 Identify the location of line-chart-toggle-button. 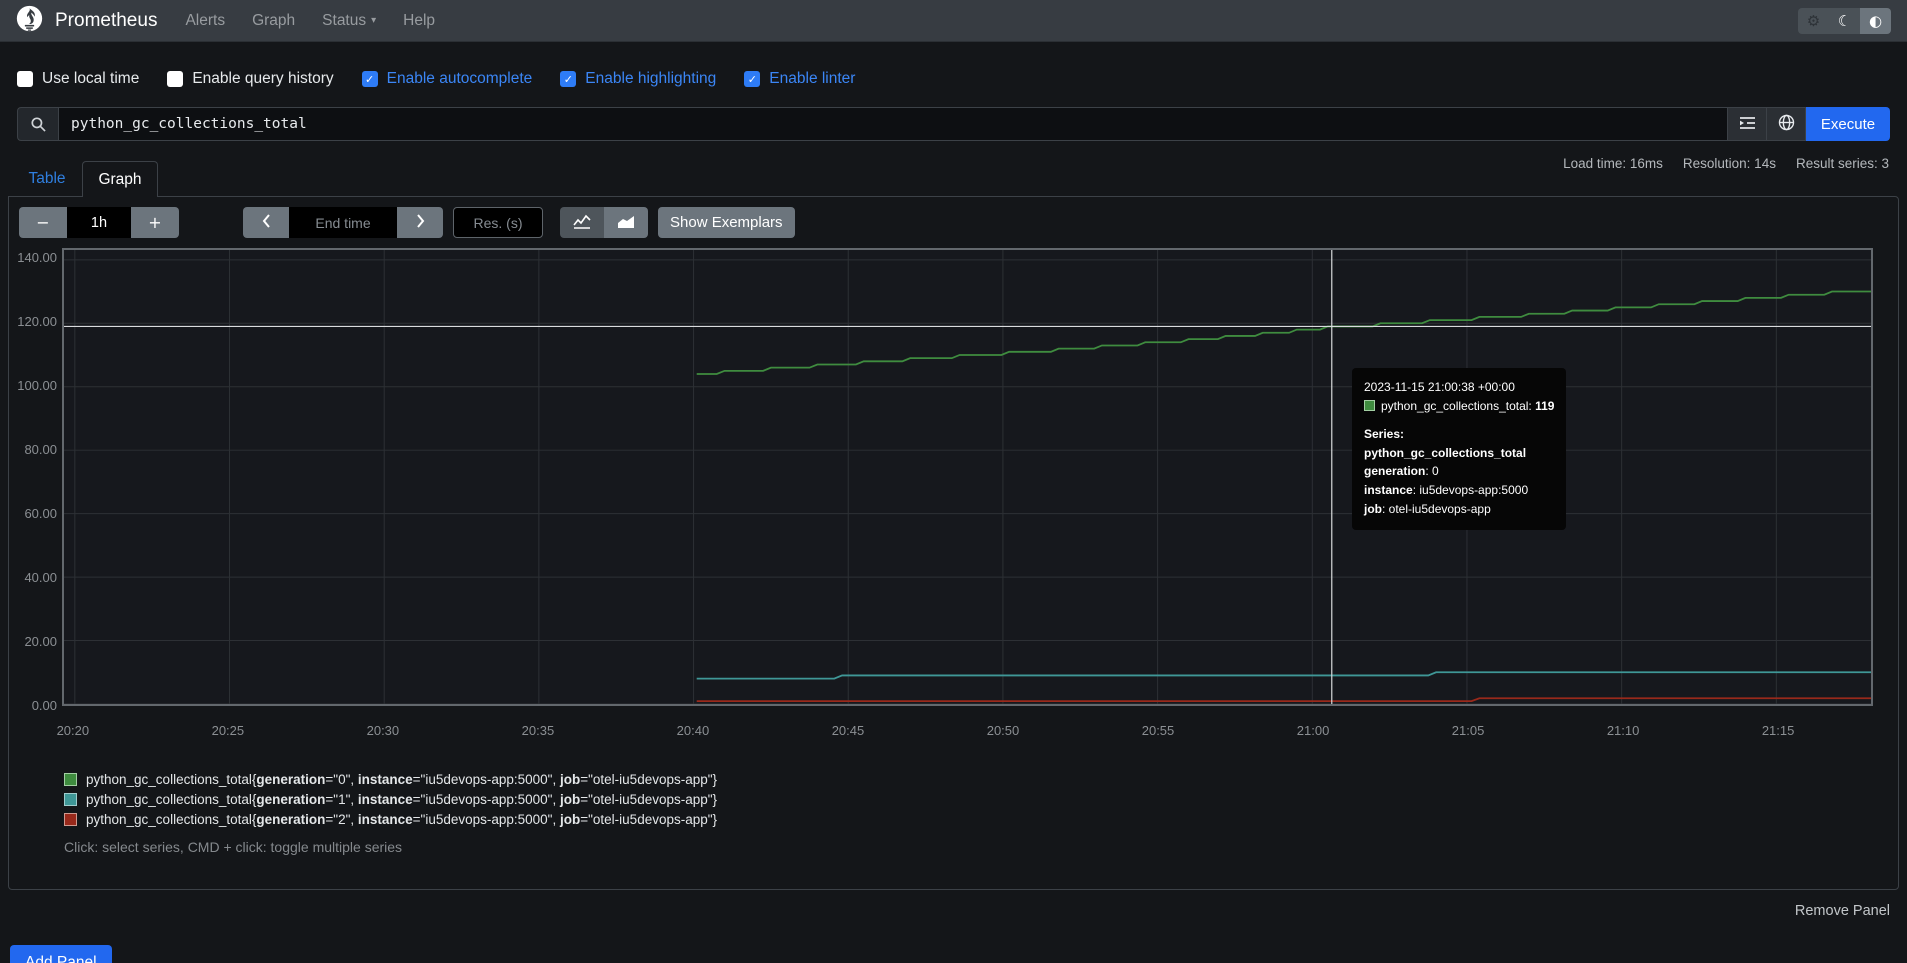
(582, 222).